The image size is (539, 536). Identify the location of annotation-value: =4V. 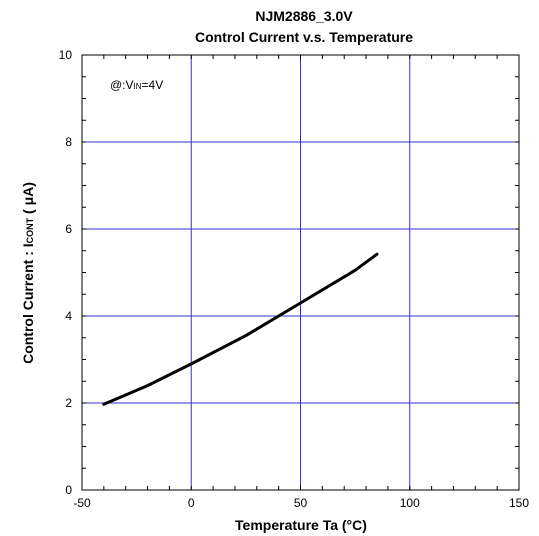
(153, 85).